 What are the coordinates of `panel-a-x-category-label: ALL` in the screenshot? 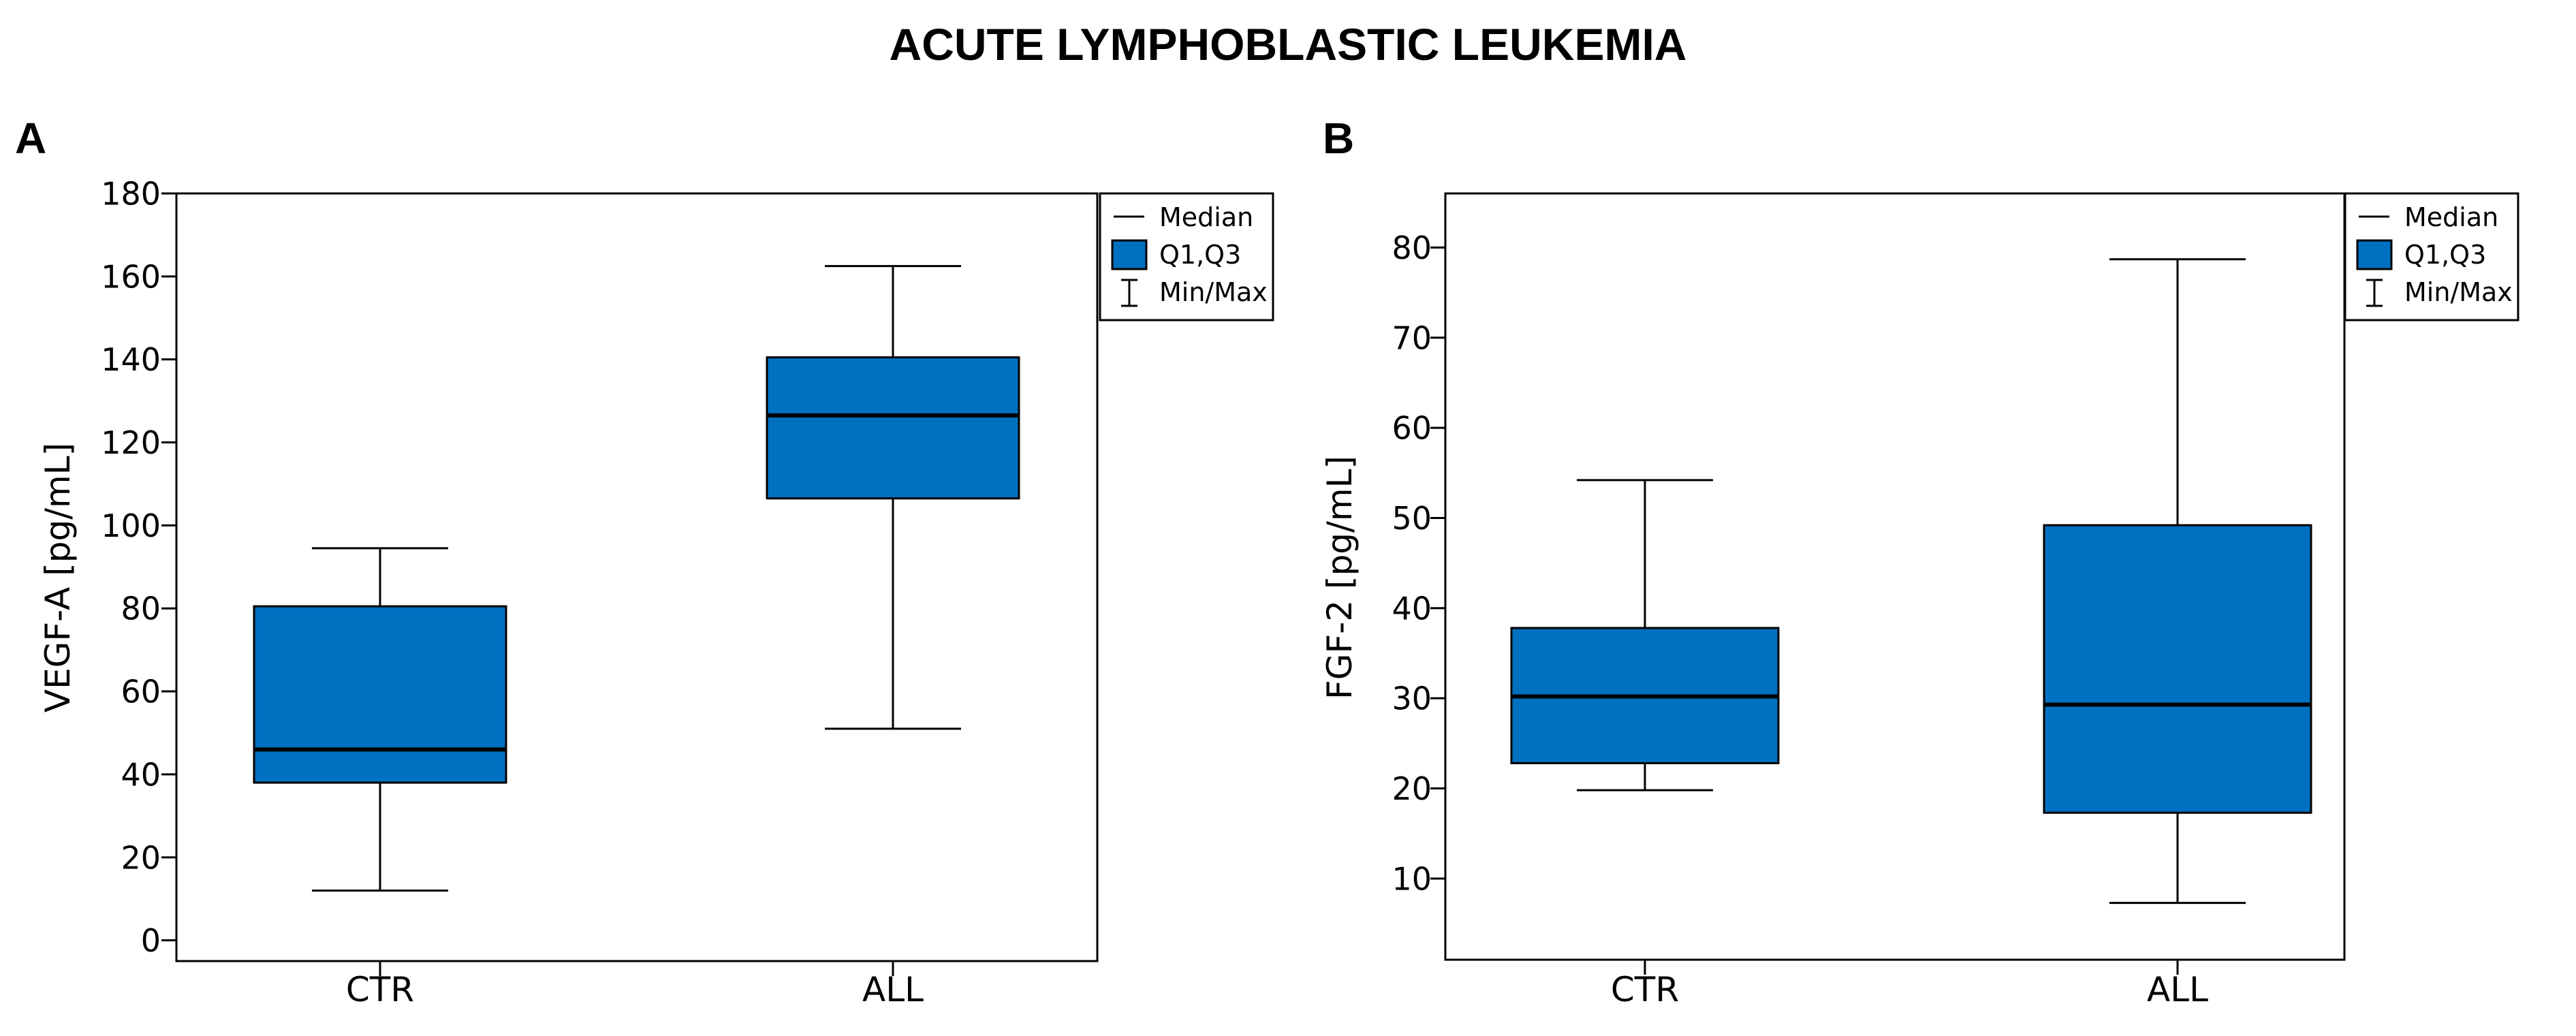 It's located at (893, 989).